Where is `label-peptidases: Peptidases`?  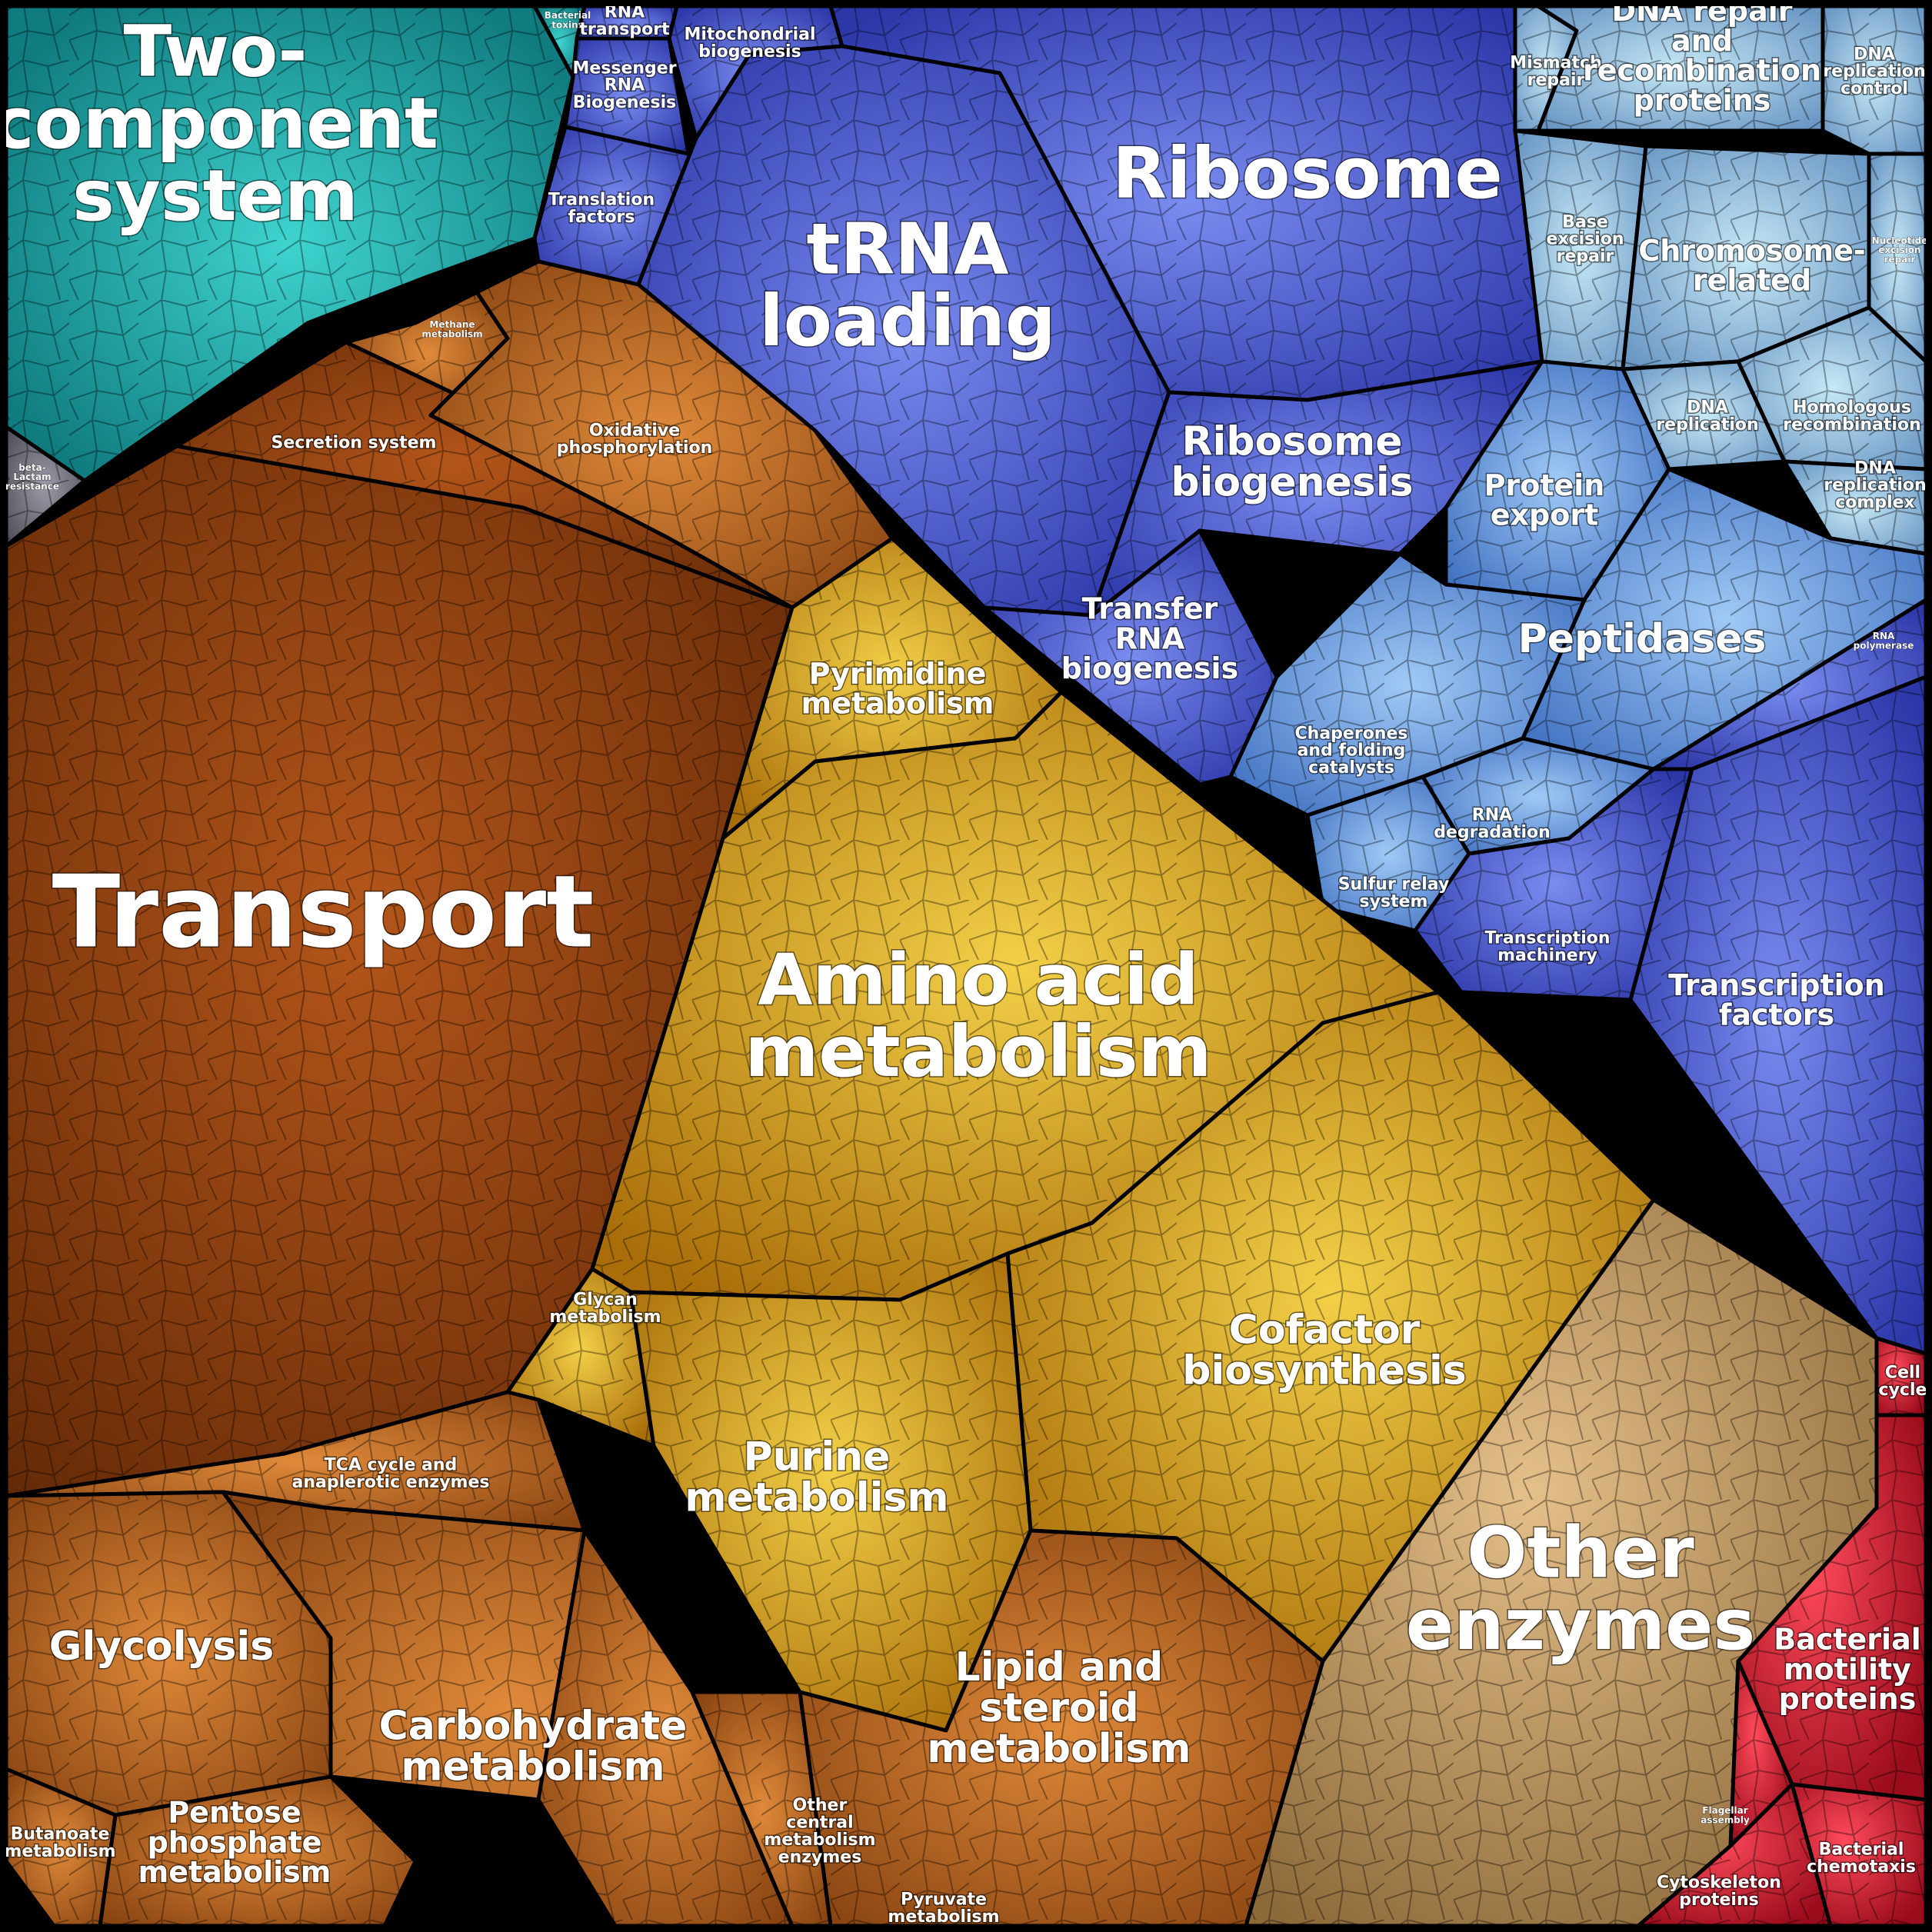 label-peptidases: Peptidases is located at coordinates (1642, 639).